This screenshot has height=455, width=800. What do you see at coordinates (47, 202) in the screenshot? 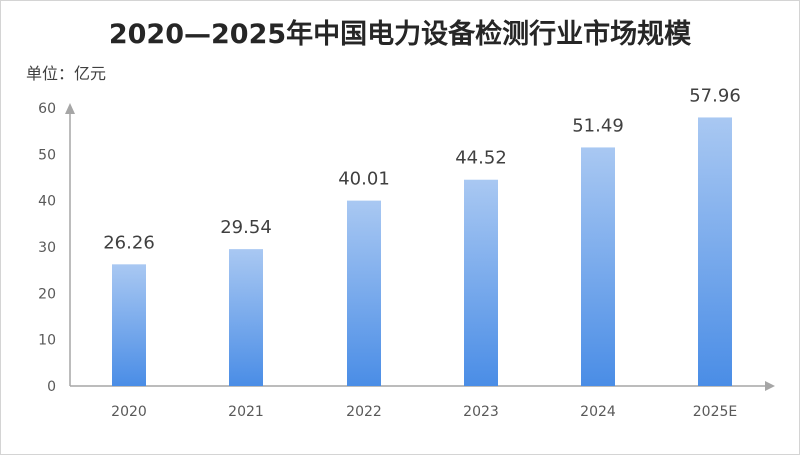
I see `y-tick-label: 40` at bounding box center [47, 202].